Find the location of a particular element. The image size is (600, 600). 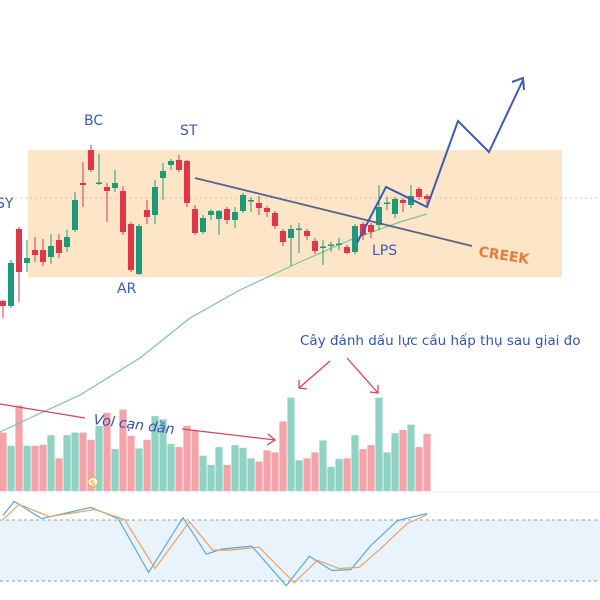

stochastic-d-line is located at coordinates (215, 543).